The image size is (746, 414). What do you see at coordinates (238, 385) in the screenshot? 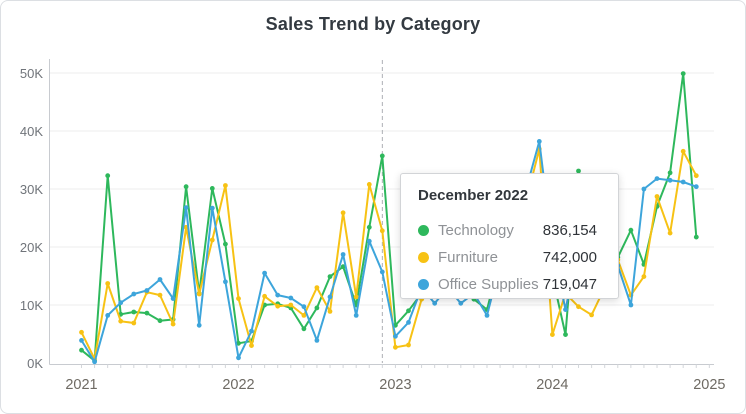
I see `x-tick-label: 2022` at bounding box center [238, 385].